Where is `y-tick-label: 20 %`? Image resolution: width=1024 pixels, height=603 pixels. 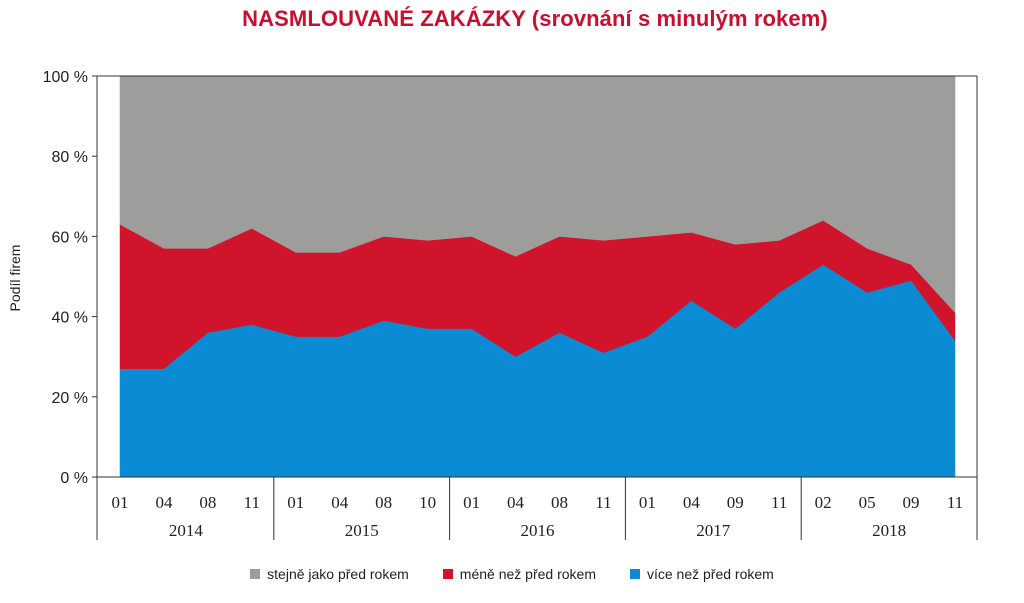 y-tick-label: 20 % is located at coordinates (70, 398).